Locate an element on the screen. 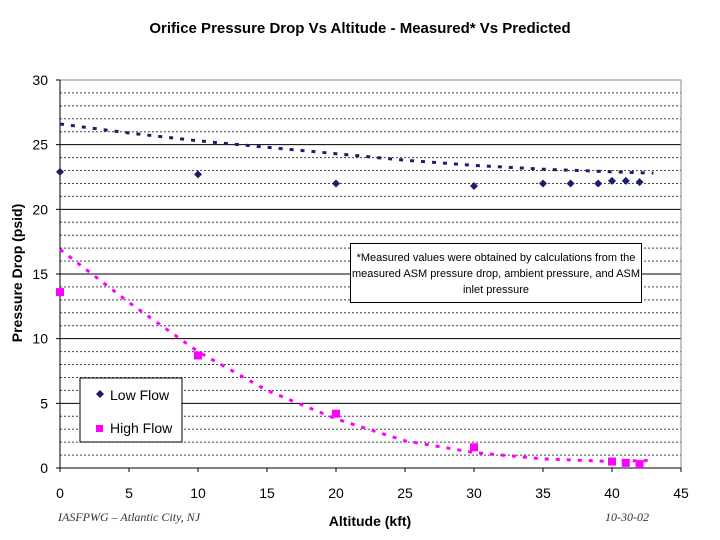 The width and height of the screenshot is (720, 540). y-tick-label: 25 is located at coordinates (40, 145).